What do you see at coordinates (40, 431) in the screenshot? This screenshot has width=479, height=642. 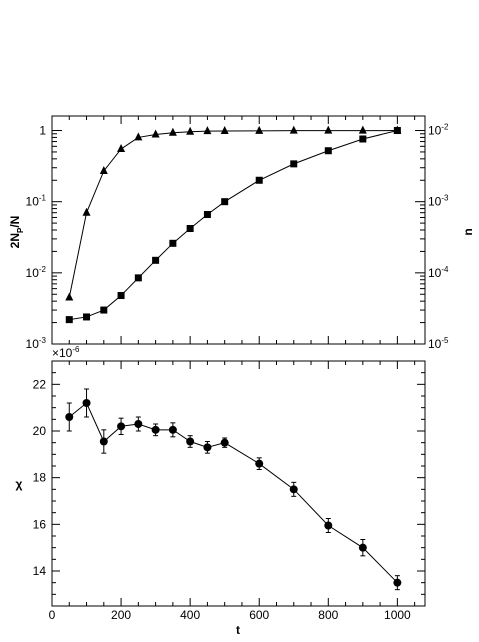 I see `bottom-y-tick-label: 20` at bounding box center [40, 431].